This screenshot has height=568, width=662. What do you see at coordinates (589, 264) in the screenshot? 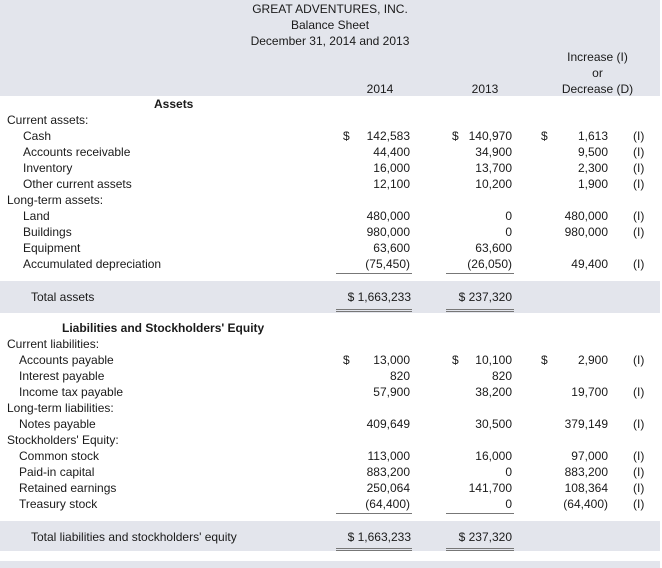
I see `value-change: 49,400` at bounding box center [589, 264].